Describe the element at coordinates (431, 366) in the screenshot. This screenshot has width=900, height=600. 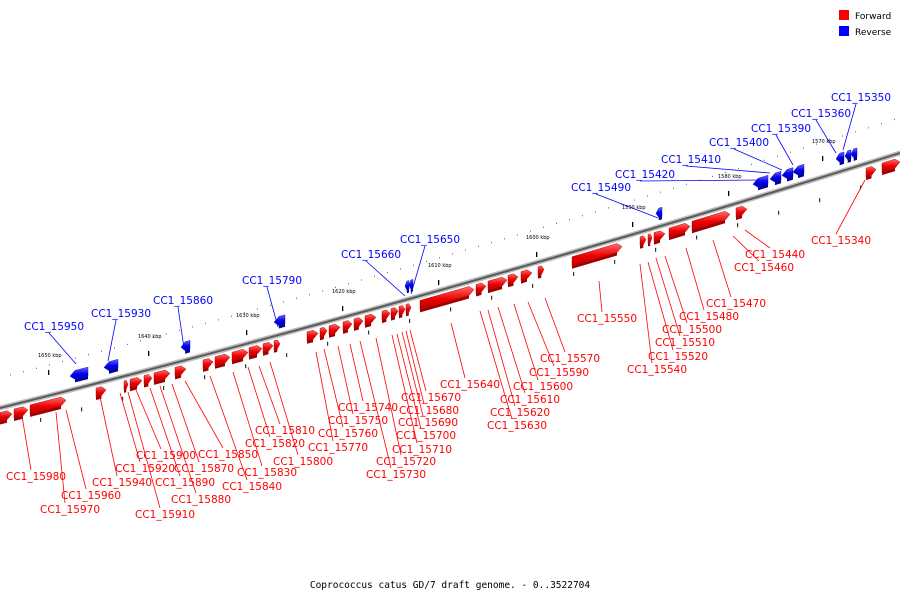
I see `gene-label-cc1-15670: CC1_15670` at that location.